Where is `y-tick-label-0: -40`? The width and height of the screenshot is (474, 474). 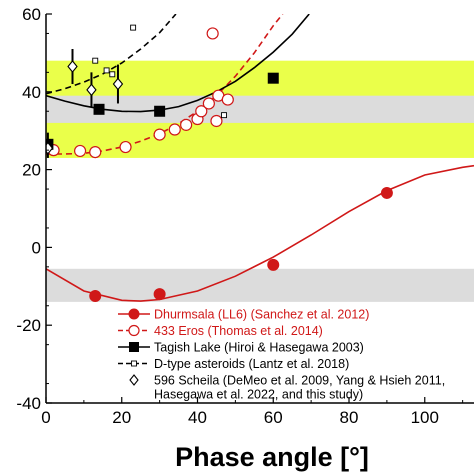 y-tick-label-0: -40 is located at coordinates (28, 403).